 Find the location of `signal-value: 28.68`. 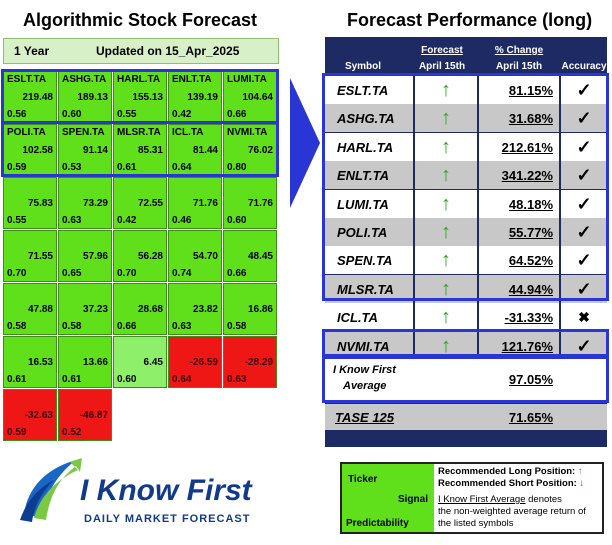

signal-value: 28.68 is located at coordinates (150, 309).